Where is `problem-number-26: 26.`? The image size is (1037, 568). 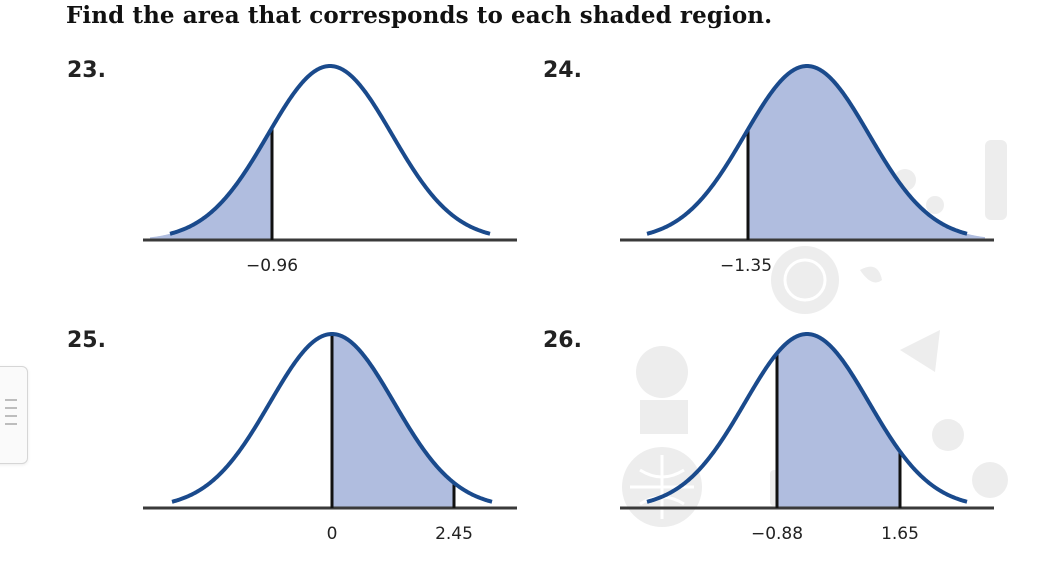
problem-number-26: 26. is located at coordinates (562, 340).